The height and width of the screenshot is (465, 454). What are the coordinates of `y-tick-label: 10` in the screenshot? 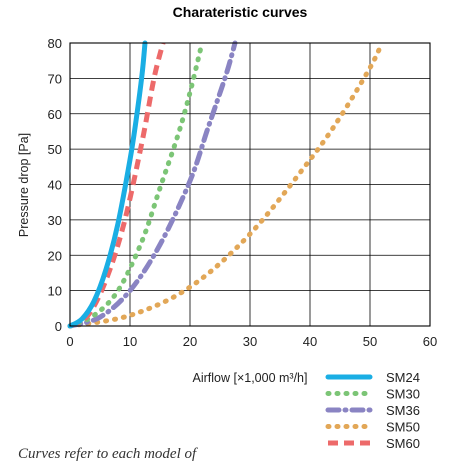 It's located at (55, 291).